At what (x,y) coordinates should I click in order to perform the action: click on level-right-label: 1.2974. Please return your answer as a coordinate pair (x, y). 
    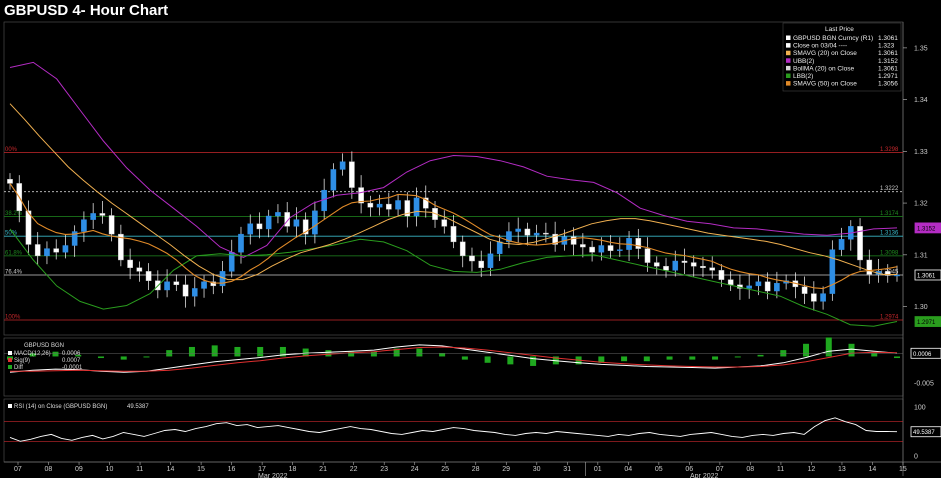
    Looking at the image, I should click on (889, 317).